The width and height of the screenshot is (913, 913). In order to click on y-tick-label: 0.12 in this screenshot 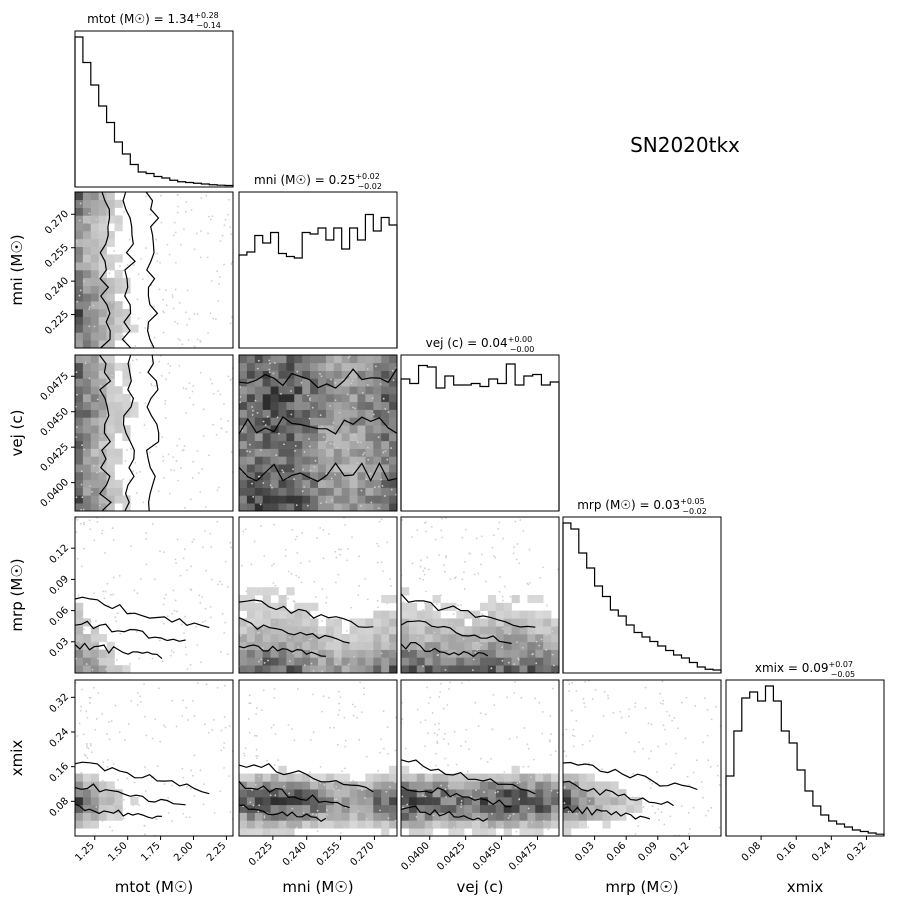, I will do `click(60, 555)`.